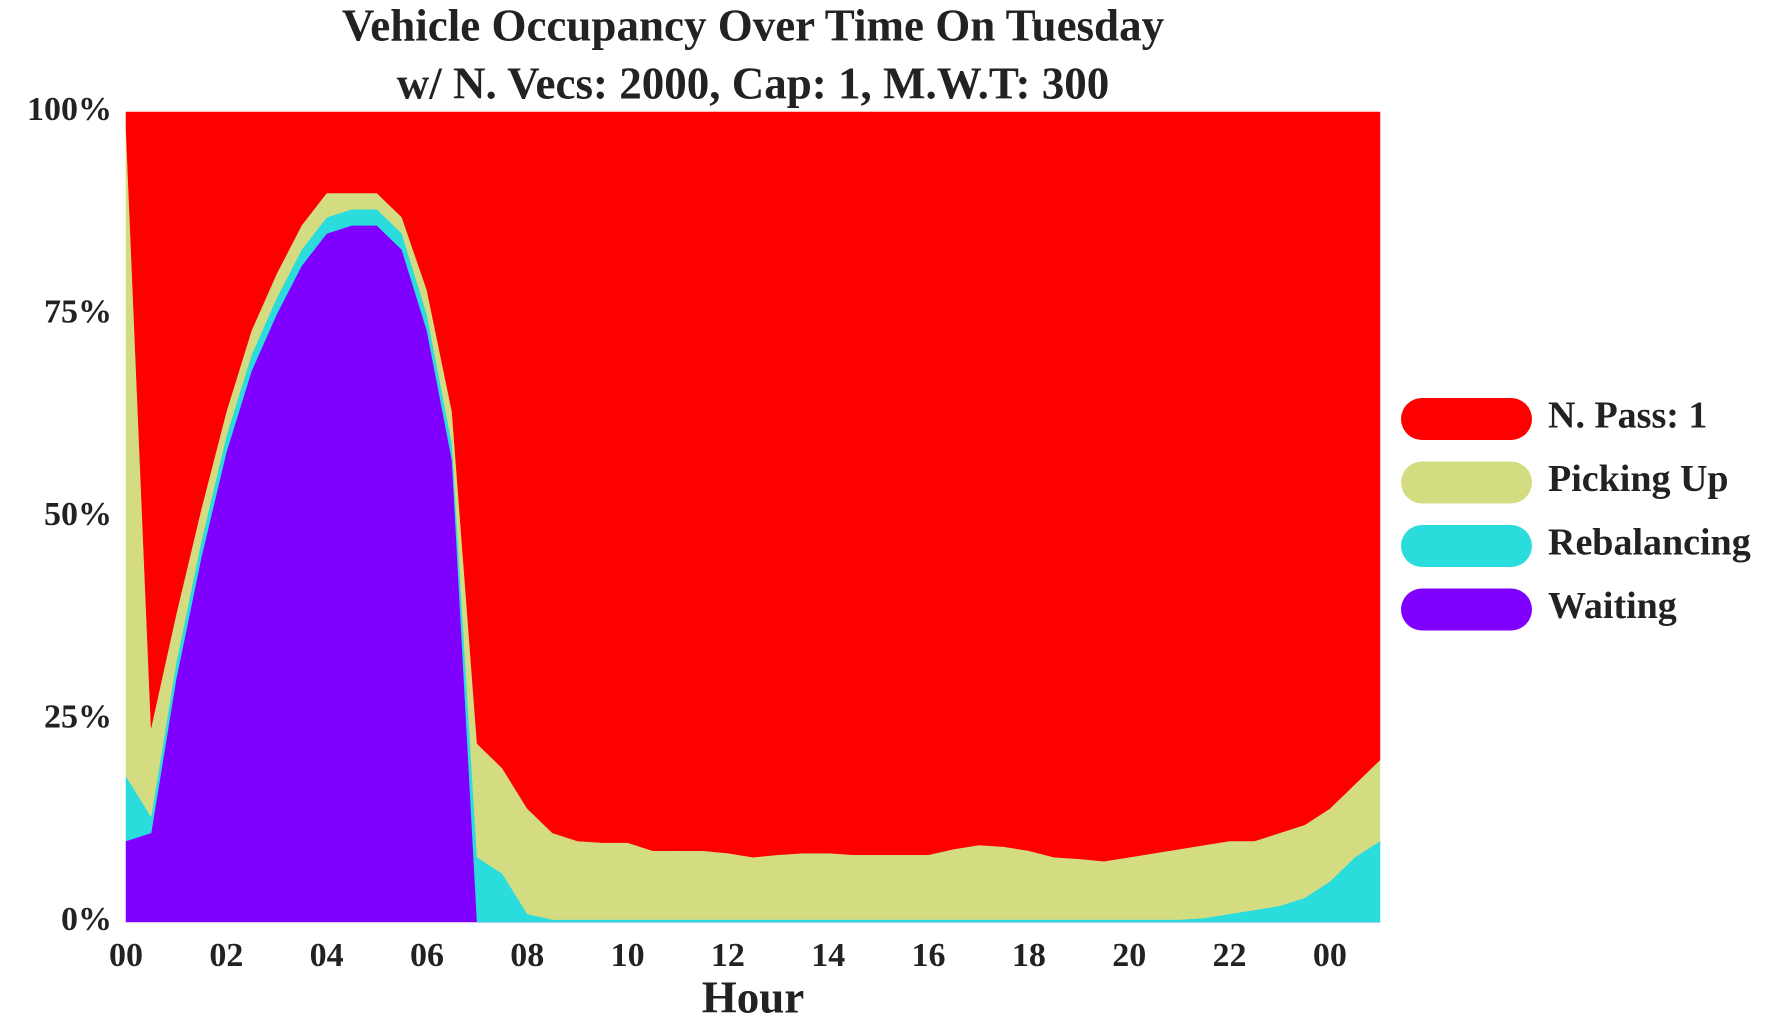 The height and width of the screenshot is (1024, 1792). Describe the element at coordinates (527, 955) in the screenshot. I see `x-tick-label: 08` at that location.